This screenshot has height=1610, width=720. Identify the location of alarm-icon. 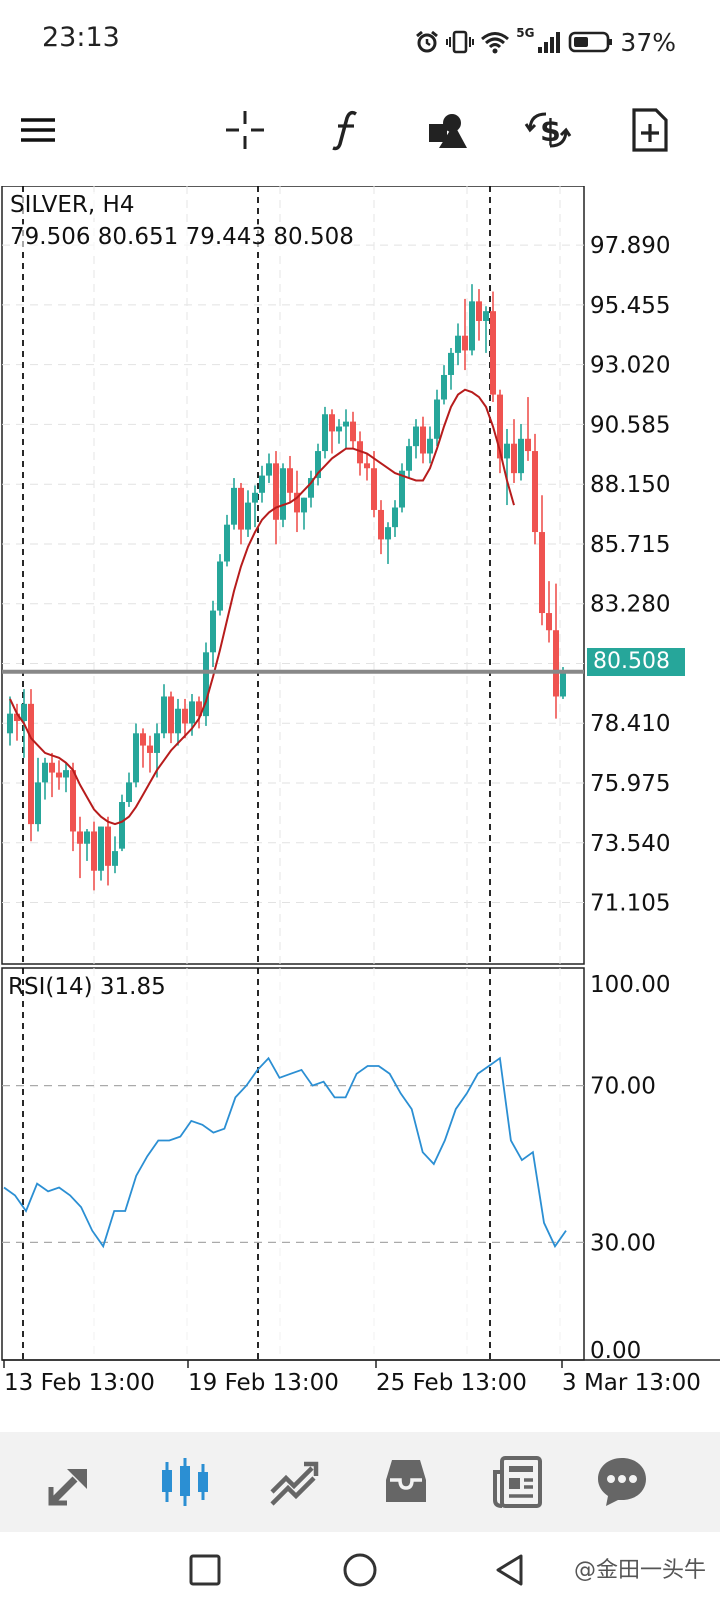
(427, 41).